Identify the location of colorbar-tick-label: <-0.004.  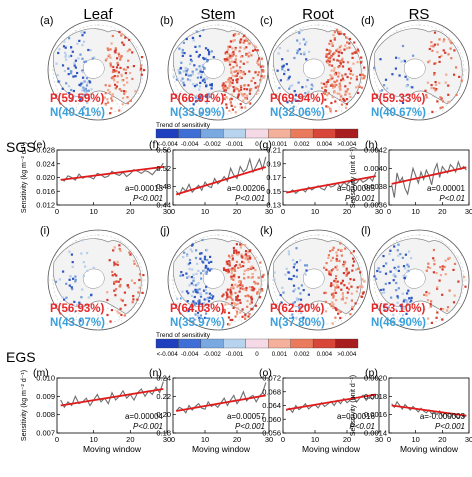
(168, 144).